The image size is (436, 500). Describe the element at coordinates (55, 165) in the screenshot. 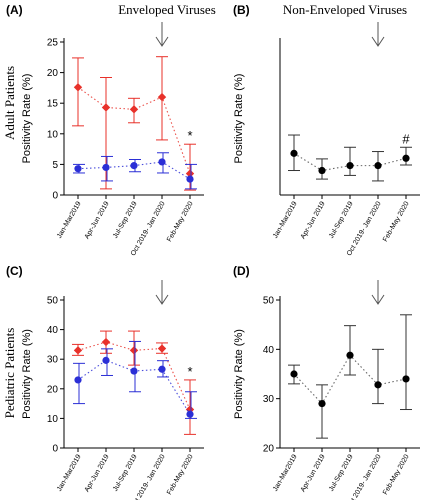

I see `y-tick-label: 5` at that location.